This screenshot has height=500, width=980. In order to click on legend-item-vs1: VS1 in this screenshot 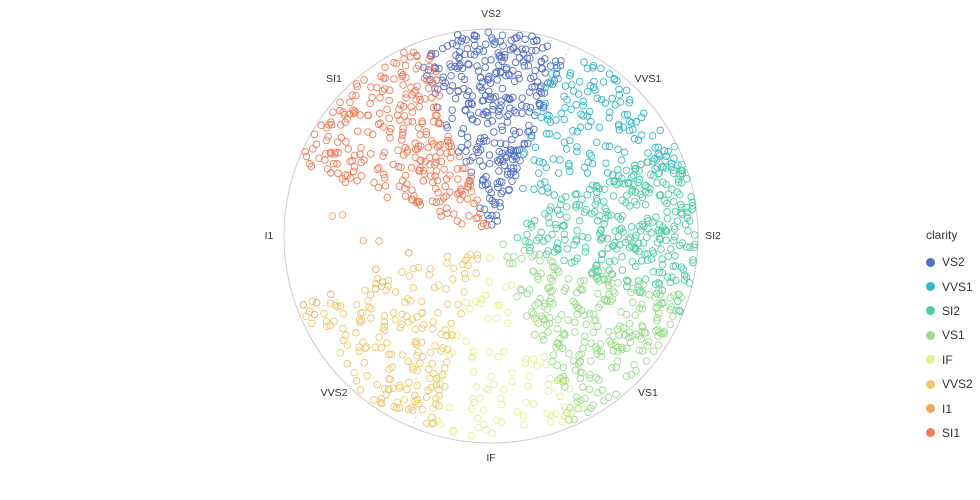, I will do `click(950, 335)`.